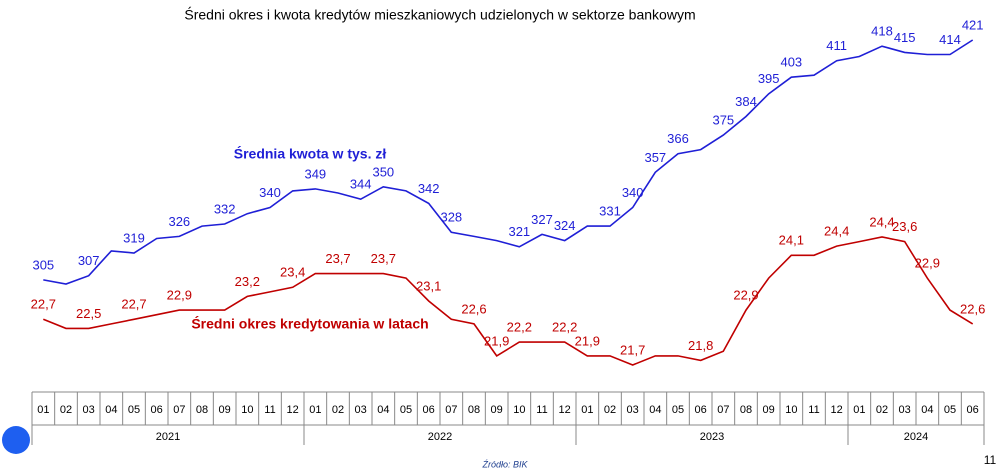 This screenshot has width=1000, height=475. What do you see at coordinates (791, 240) in the screenshot?
I see `data-label: 24,1` at bounding box center [791, 240].